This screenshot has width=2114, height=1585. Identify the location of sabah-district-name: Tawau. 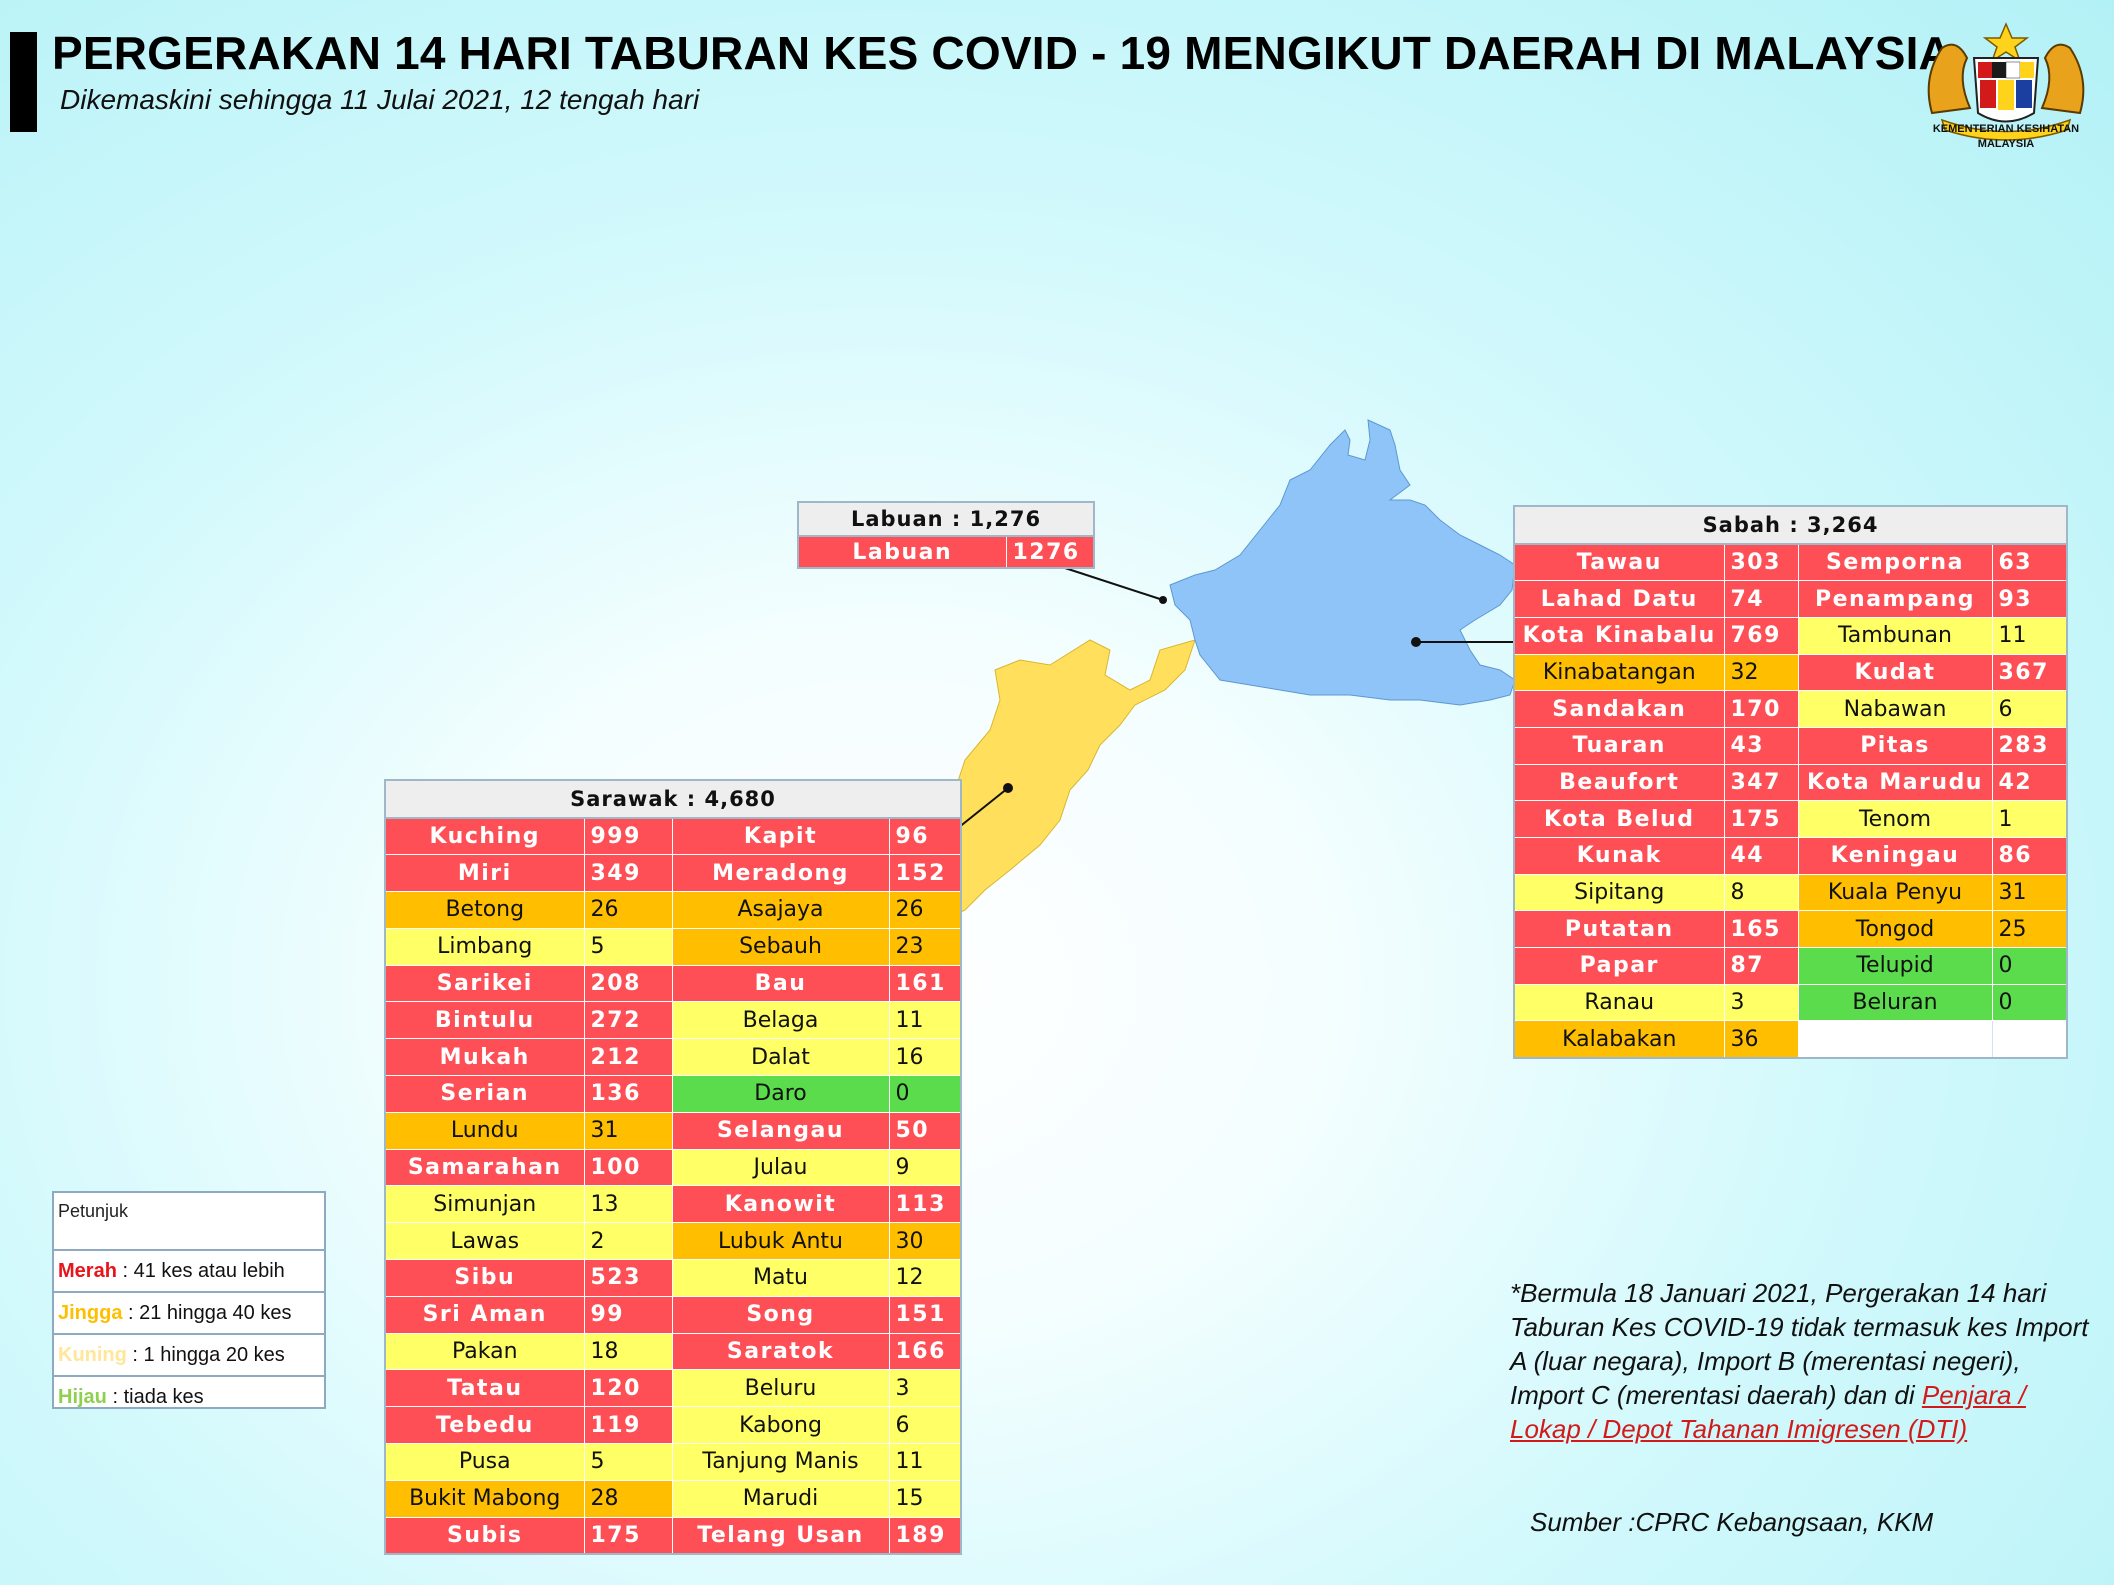
(1619, 562).